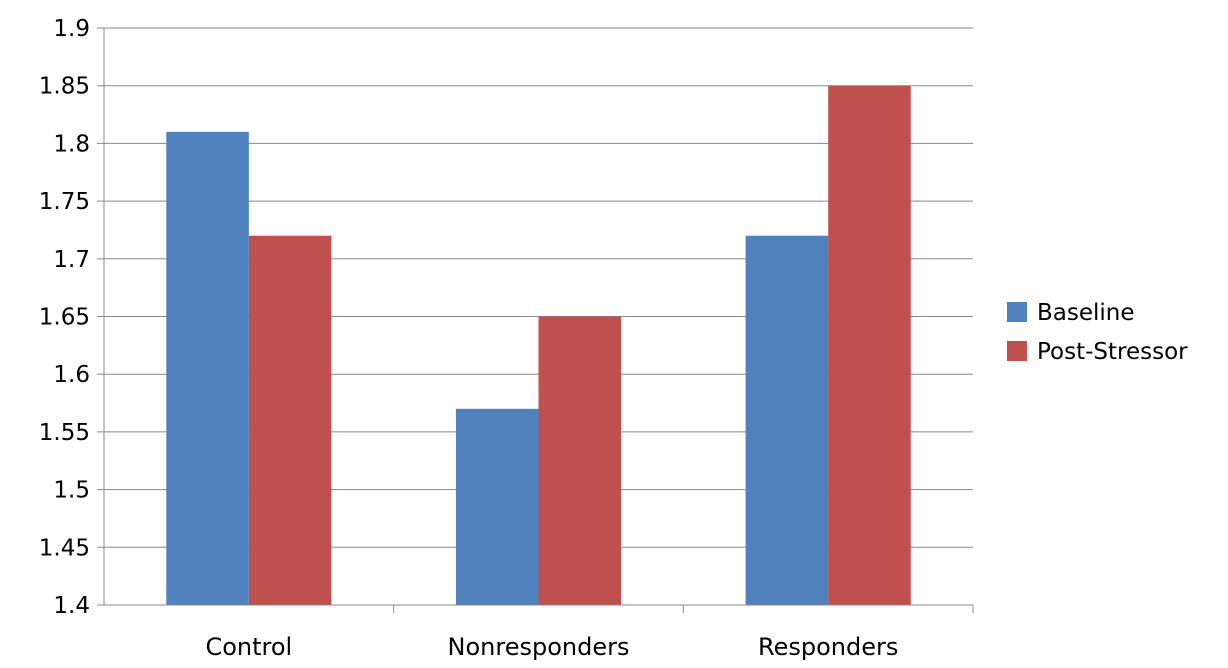 The image size is (1228, 668). I want to click on x-category-label: Responders, so click(828, 647).